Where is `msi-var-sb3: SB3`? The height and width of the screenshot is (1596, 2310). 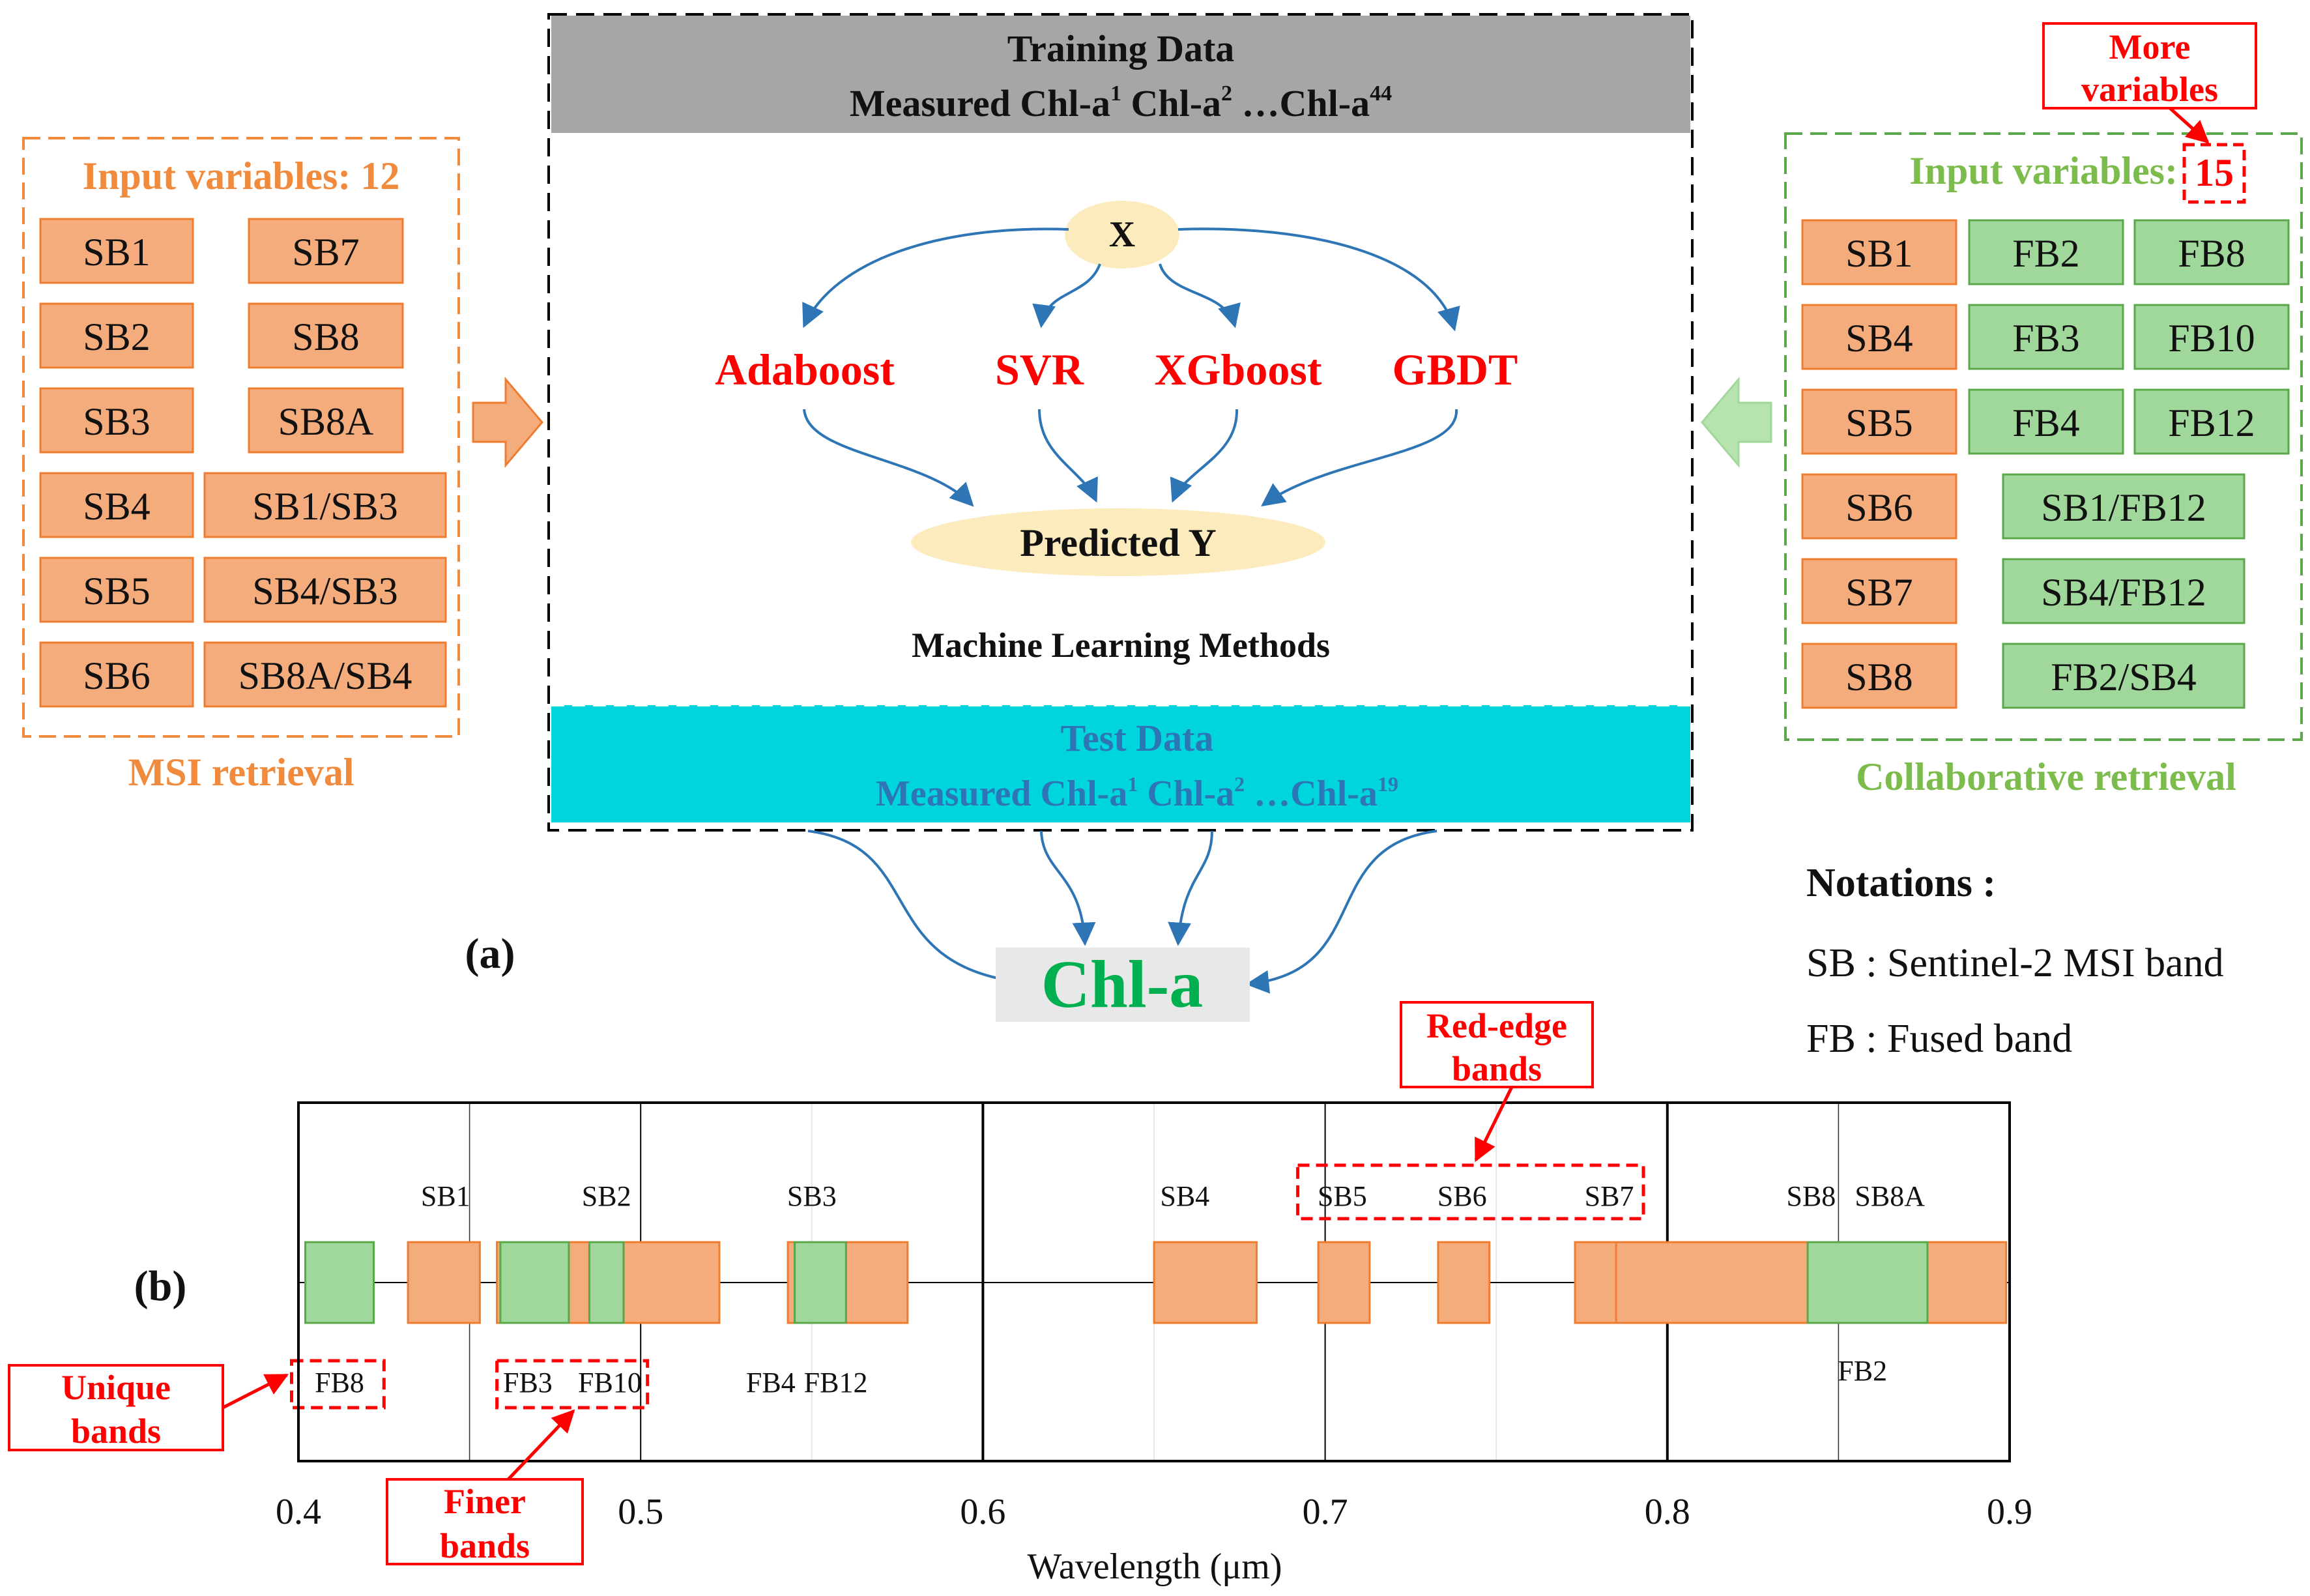
msi-var-sb3: SB3 is located at coordinates (116, 420).